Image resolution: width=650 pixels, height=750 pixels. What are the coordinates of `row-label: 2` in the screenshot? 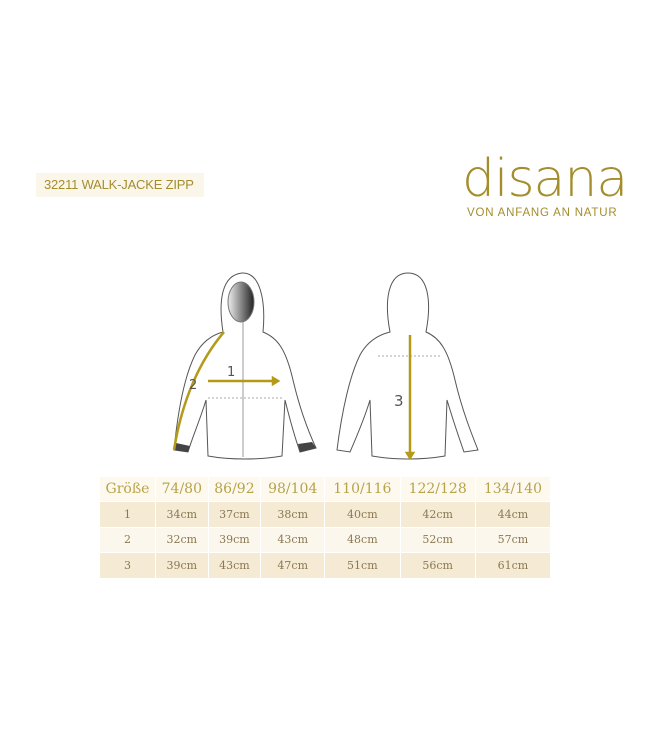 It's located at (128, 539).